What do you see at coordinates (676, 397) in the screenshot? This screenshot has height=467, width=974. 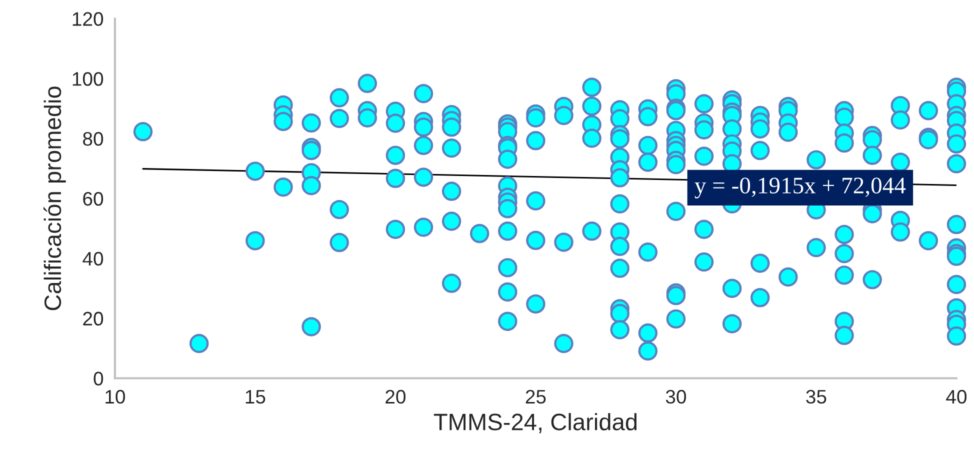 I see `x-tick-label: 30` at bounding box center [676, 397].